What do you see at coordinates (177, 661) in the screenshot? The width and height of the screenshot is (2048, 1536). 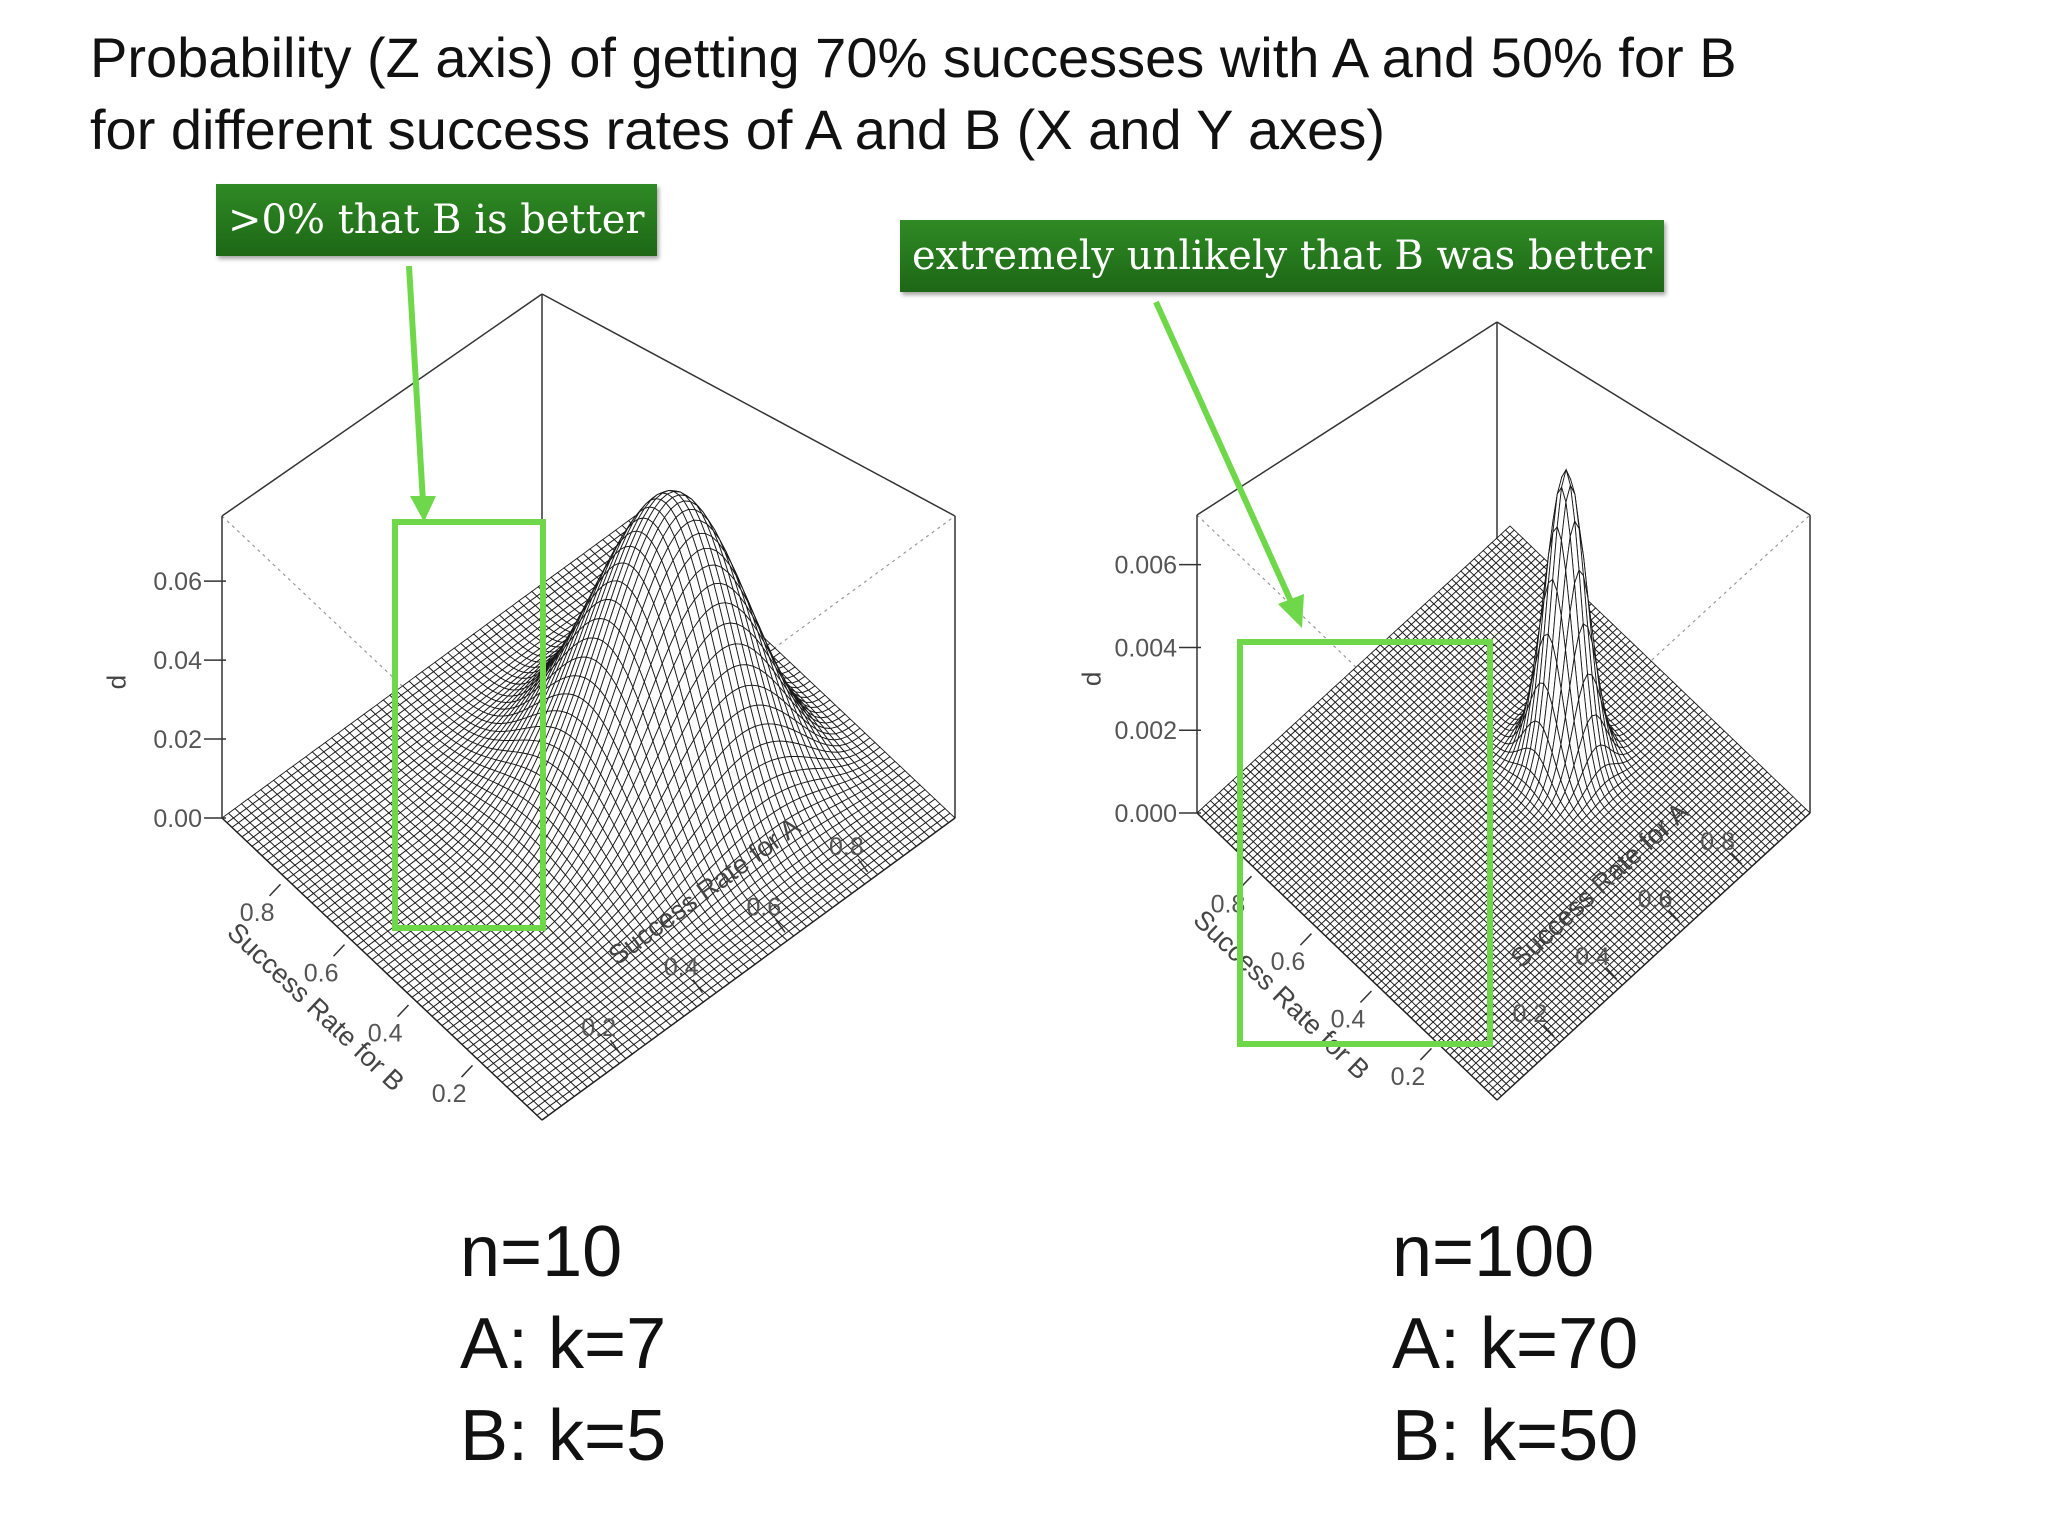 I see `z-tick-label: 0.04` at bounding box center [177, 661].